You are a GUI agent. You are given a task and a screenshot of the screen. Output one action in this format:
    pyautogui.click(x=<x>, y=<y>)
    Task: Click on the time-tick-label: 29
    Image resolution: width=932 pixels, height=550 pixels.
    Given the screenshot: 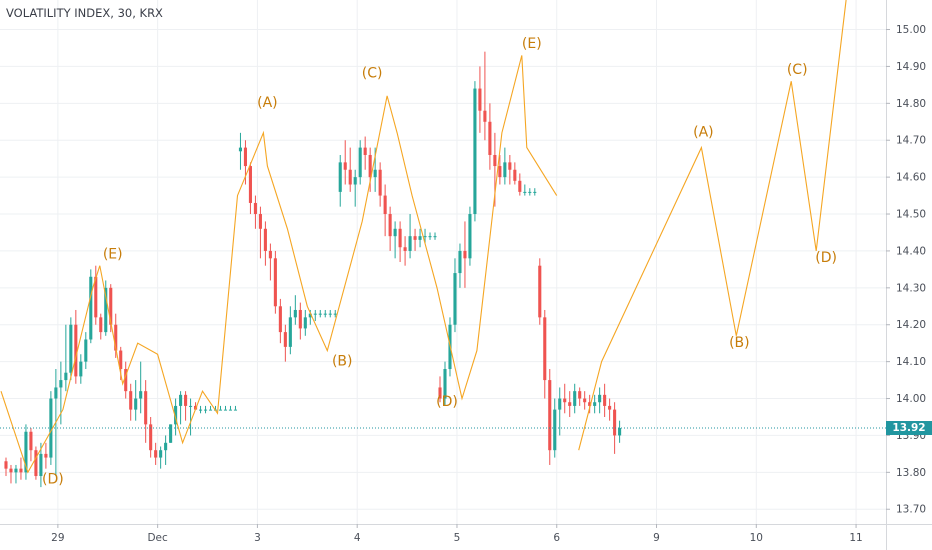 What is the action you would take?
    pyautogui.click(x=57, y=538)
    